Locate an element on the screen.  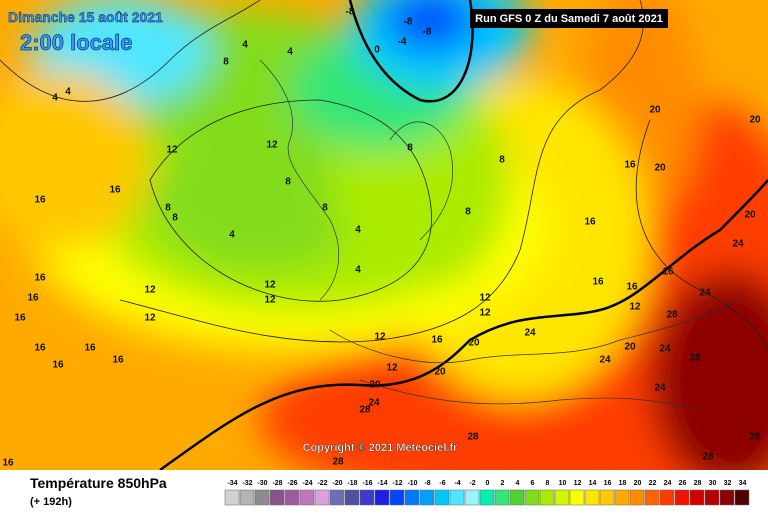
legend-label: 20 is located at coordinates (638, 483).